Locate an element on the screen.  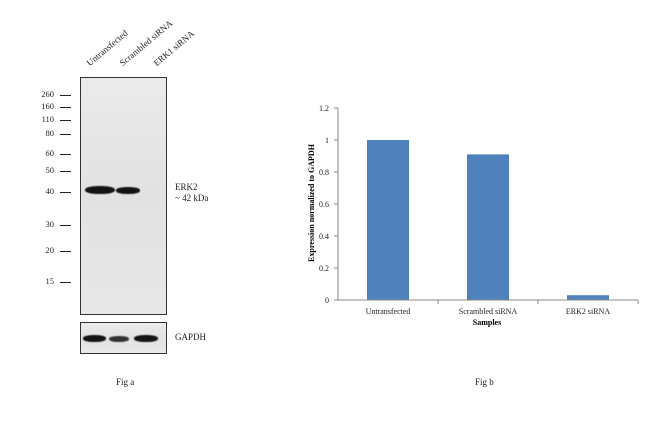
bar-erk2-sirna is located at coordinates (588, 297).